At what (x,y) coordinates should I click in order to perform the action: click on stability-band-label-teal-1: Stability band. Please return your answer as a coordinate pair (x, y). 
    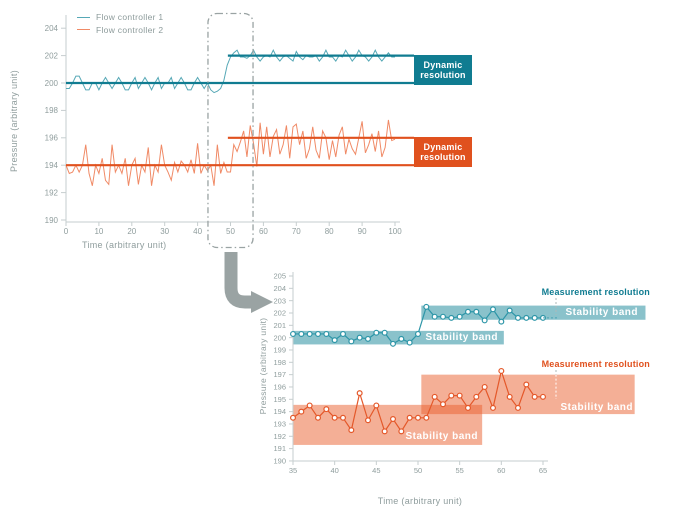
    Looking at the image, I should click on (461, 337).